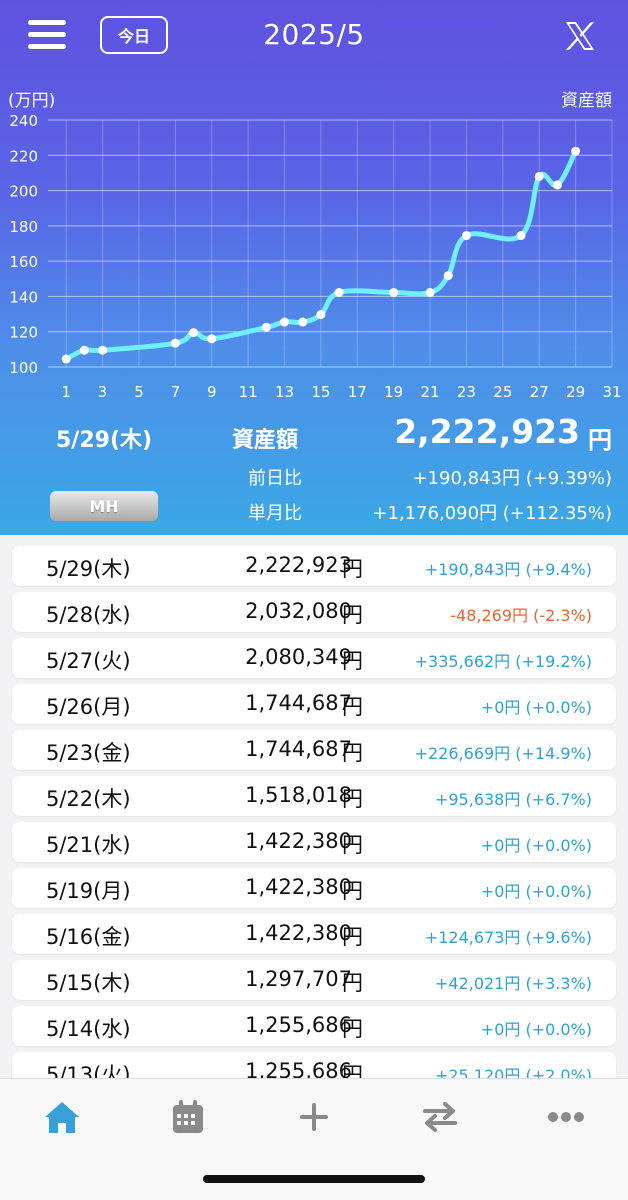 The height and width of the screenshot is (1200, 628). What do you see at coordinates (23, 333) in the screenshot?
I see `y-tick-label: 120` at bounding box center [23, 333].